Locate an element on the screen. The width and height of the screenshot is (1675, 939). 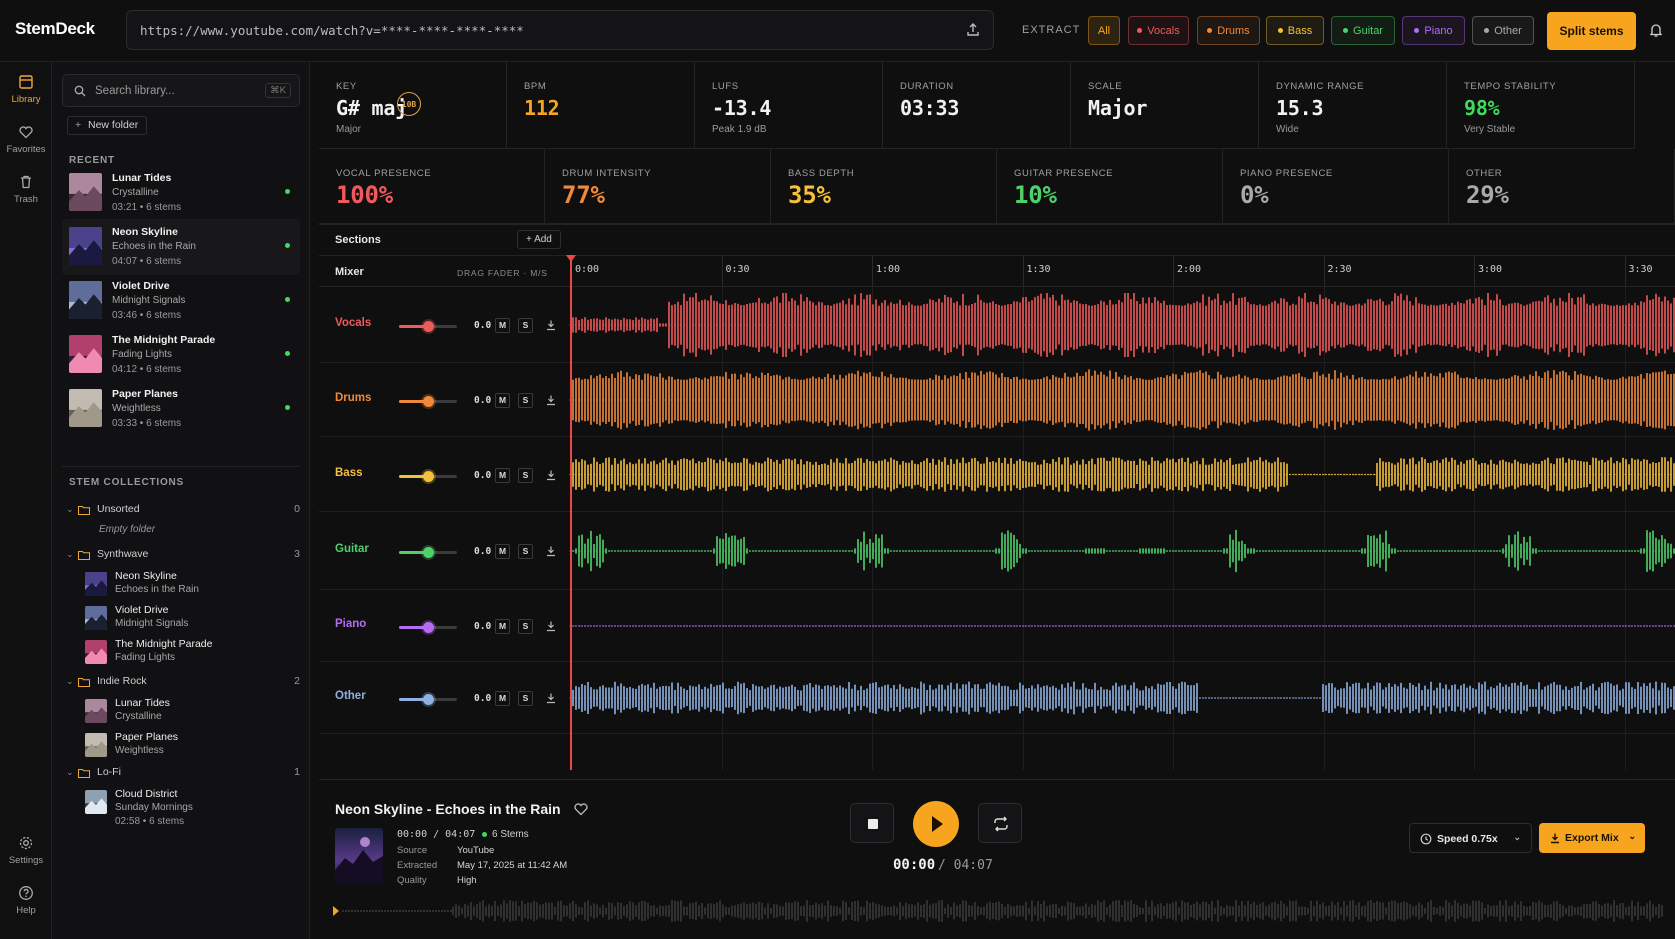
heart-icon is located at coordinates (581, 809).